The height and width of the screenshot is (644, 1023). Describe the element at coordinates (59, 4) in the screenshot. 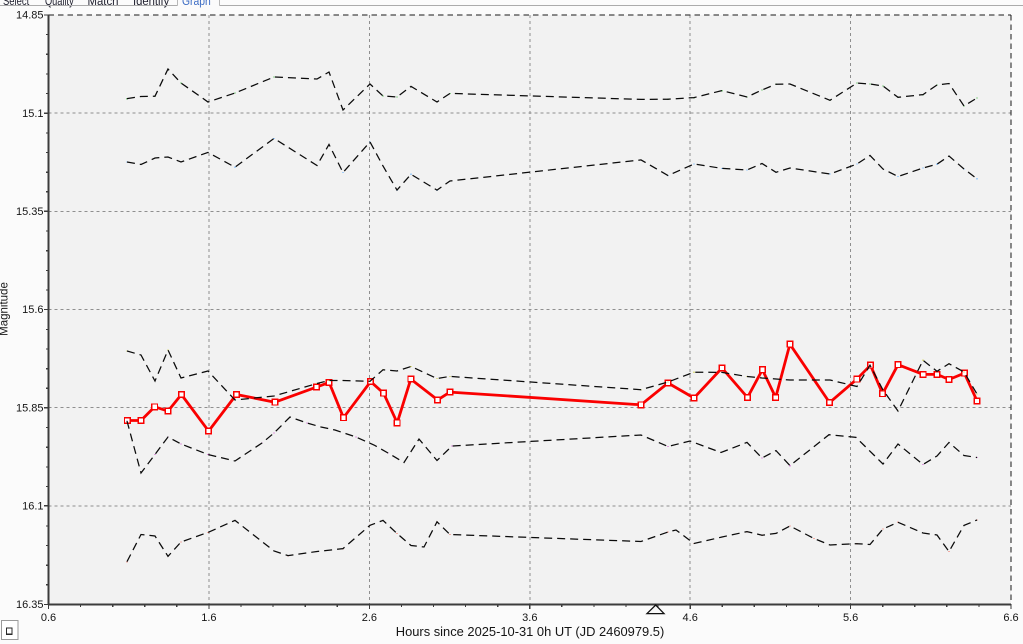

I see `svg-text: Quality` at that location.